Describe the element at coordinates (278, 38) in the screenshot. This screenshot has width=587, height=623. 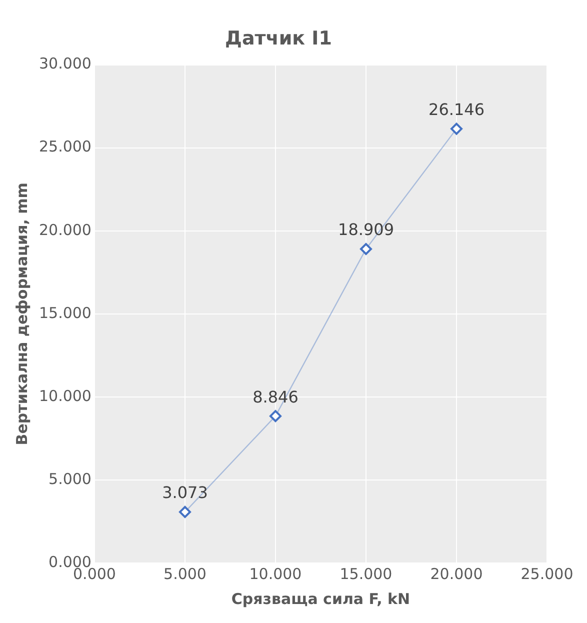
I see `chart-title: Датчик I1` at that location.